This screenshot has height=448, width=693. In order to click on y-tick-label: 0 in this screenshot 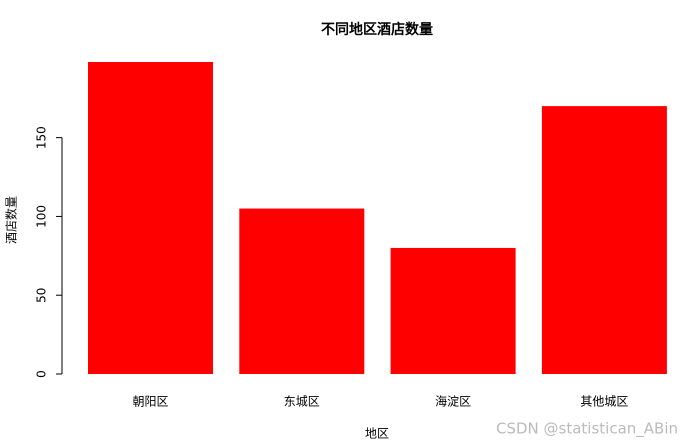, I will do `click(42, 374)`.